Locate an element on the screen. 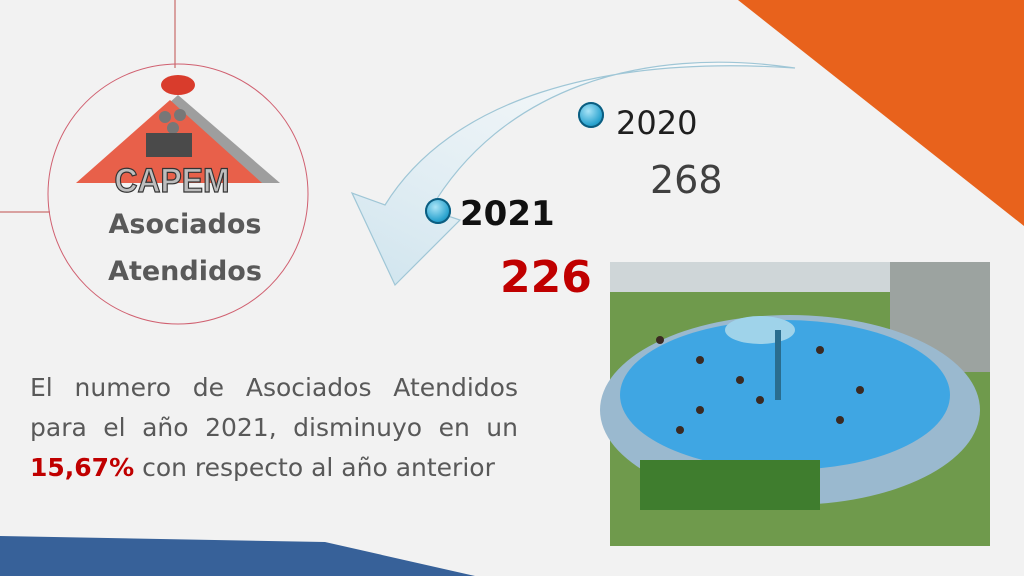 This screenshot has height=576, width=1024. capem-logo: CAPEM is located at coordinates (178, 138).